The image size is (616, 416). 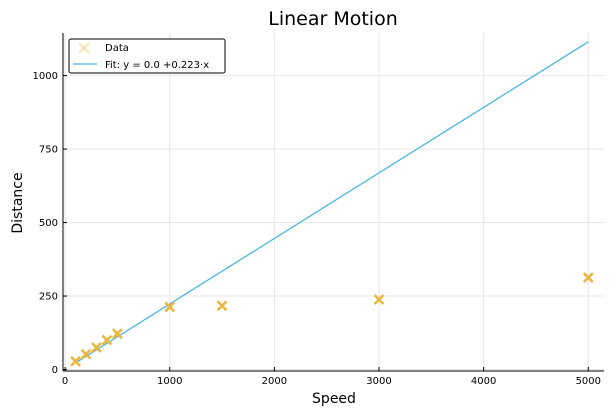 I want to click on y-tick-label-2: 500, so click(x=48, y=223).